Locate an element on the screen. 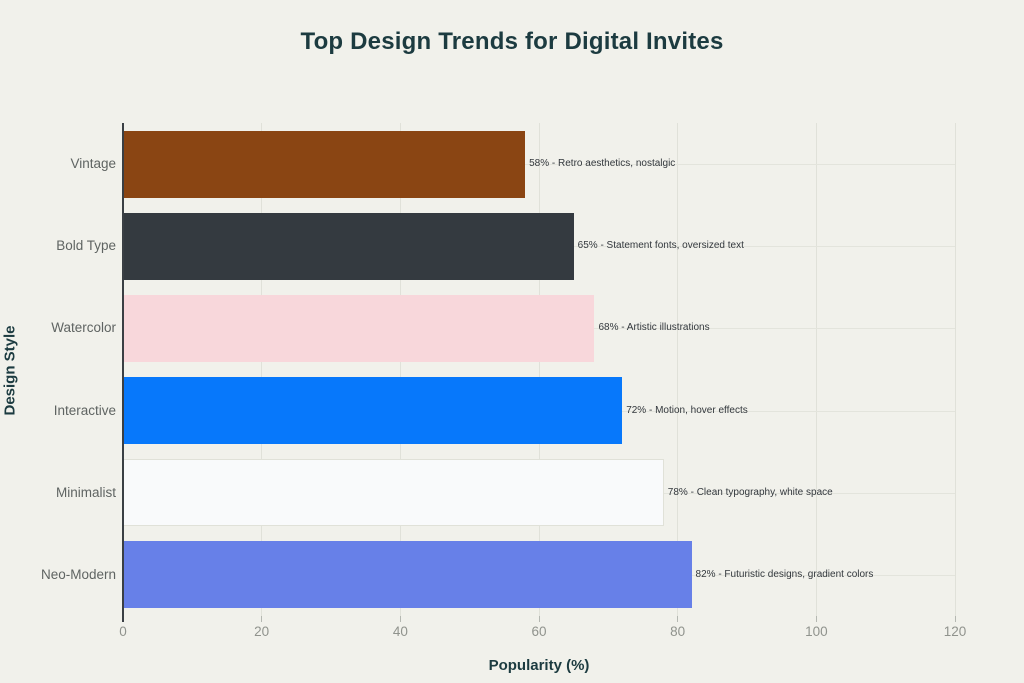 The height and width of the screenshot is (683, 1024). category-label-neo-modern: Neo-Modern is located at coordinates (78, 574).